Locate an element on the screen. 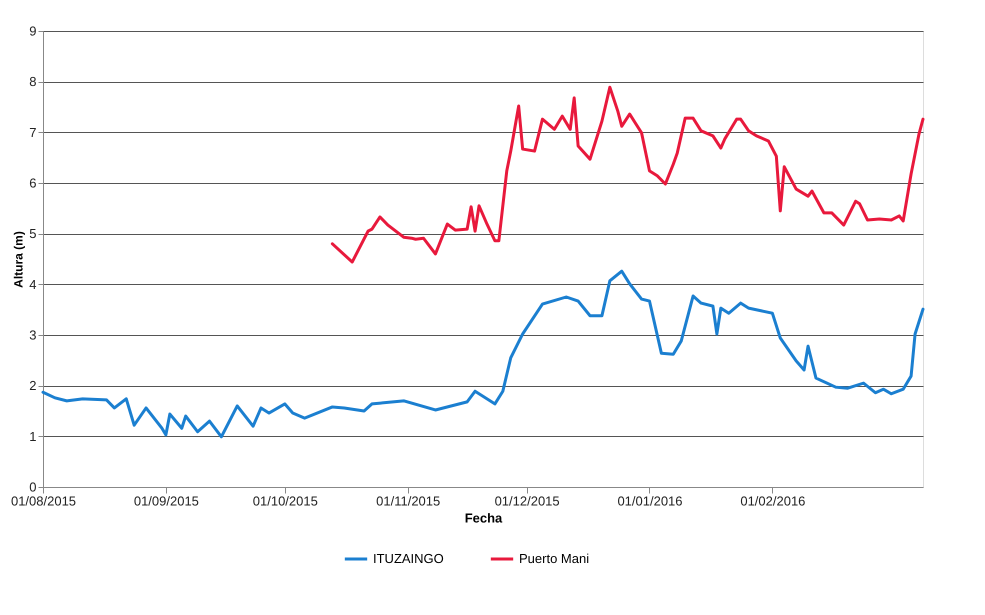 This screenshot has width=985, height=615. x-tick-label: 01/12/2015 is located at coordinates (527, 501).